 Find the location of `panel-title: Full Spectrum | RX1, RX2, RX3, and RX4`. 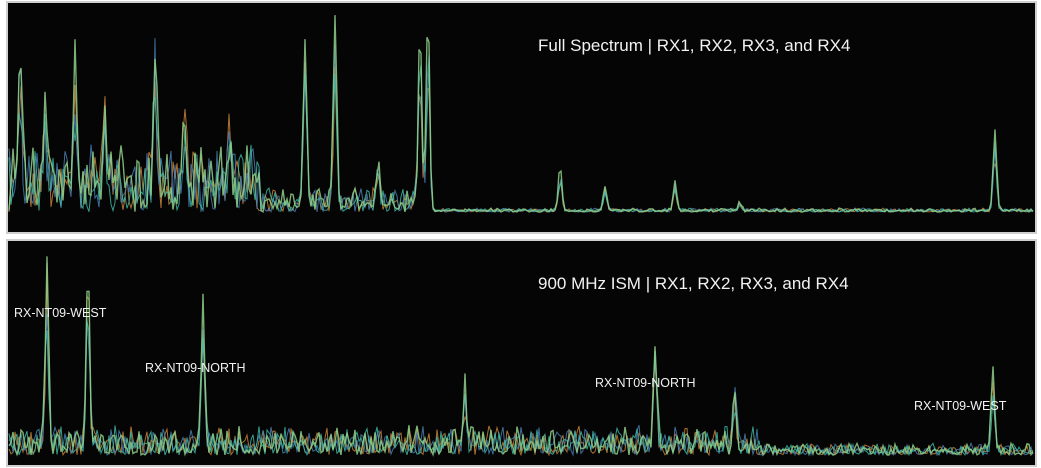

panel-title: Full Spectrum | RX1, RX2, RX3, and RX4 is located at coordinates (694, 45).